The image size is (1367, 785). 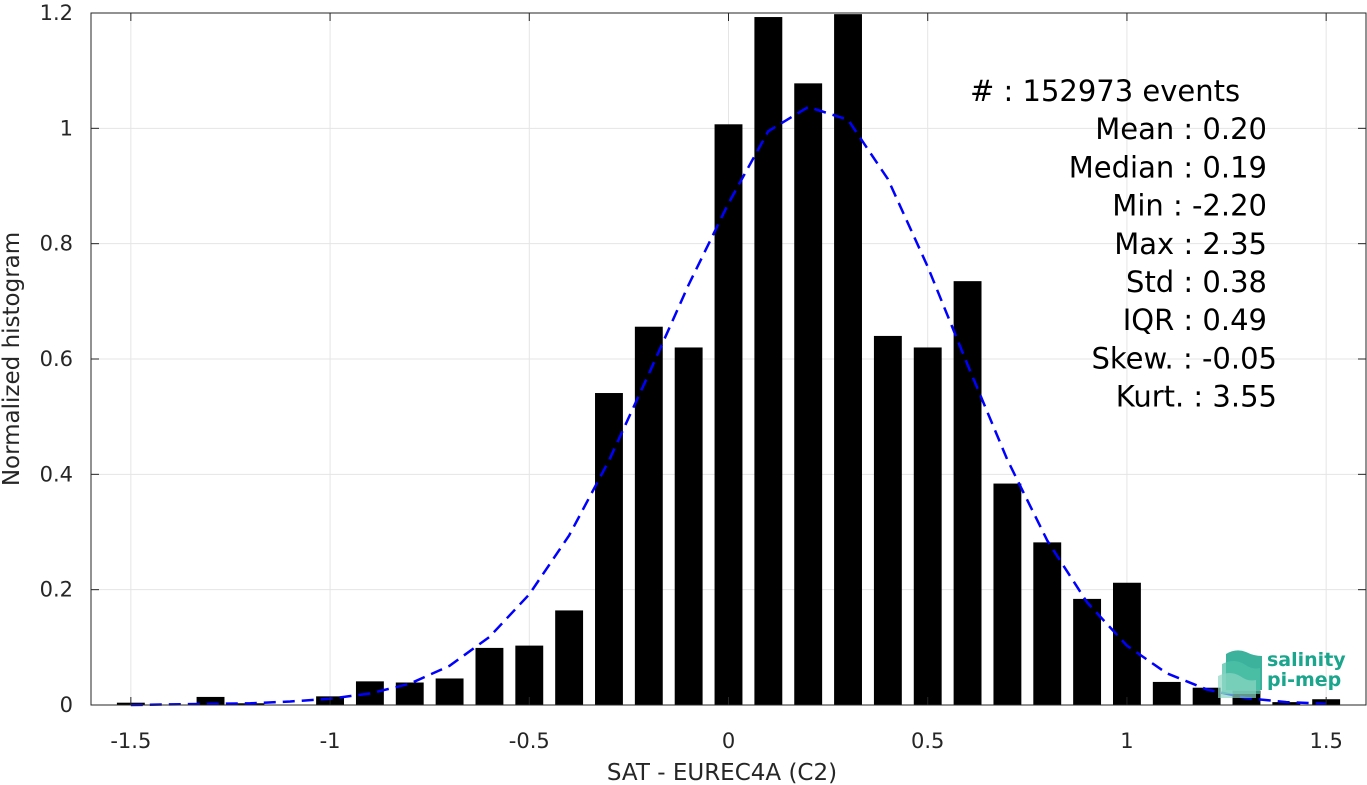 I want to click on salinity-pi-mep-logo: salinity pi-mep, so click(x=1282, y=673).